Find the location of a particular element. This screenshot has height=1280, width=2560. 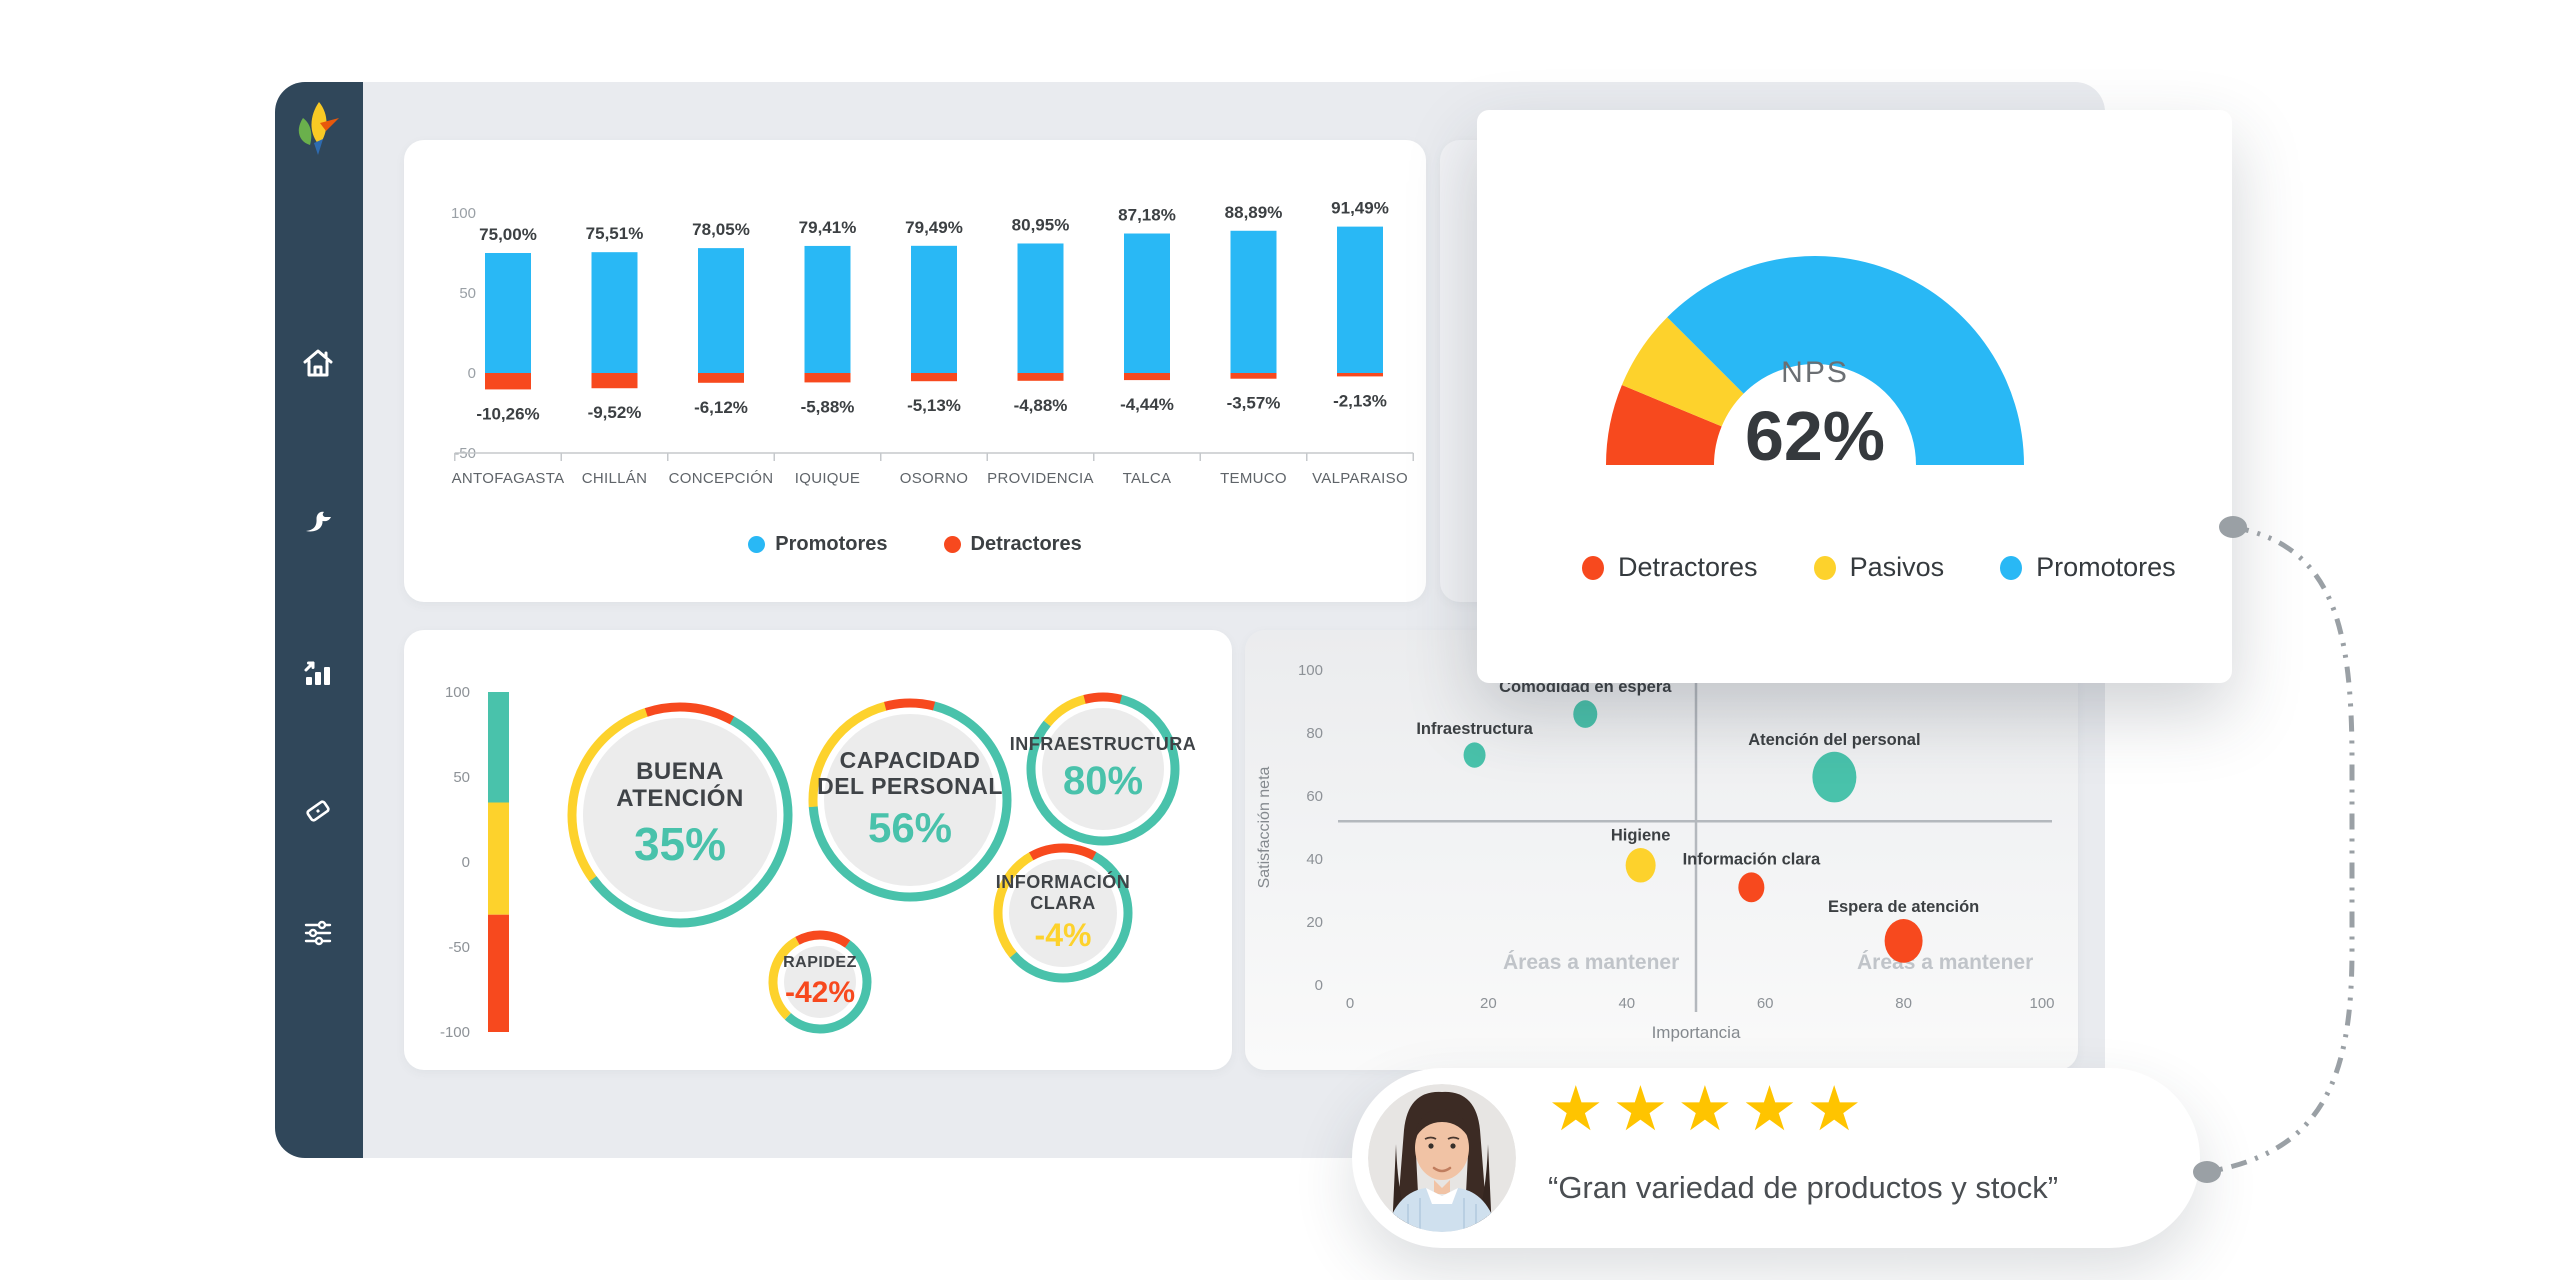

bar-chillán: 75,51% -9,52% CHILLÁN is located at coordinates (614, 355).